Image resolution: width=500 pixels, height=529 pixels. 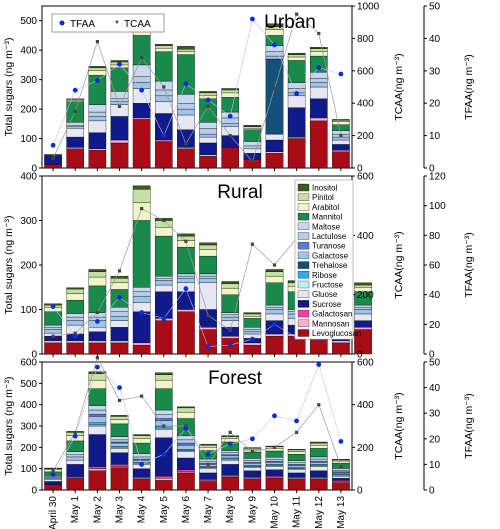 What do you see at coordinates (360, 355) in the screenshot?
I see `tcaa-tick-label: 0` at bounding box center [360, 355].